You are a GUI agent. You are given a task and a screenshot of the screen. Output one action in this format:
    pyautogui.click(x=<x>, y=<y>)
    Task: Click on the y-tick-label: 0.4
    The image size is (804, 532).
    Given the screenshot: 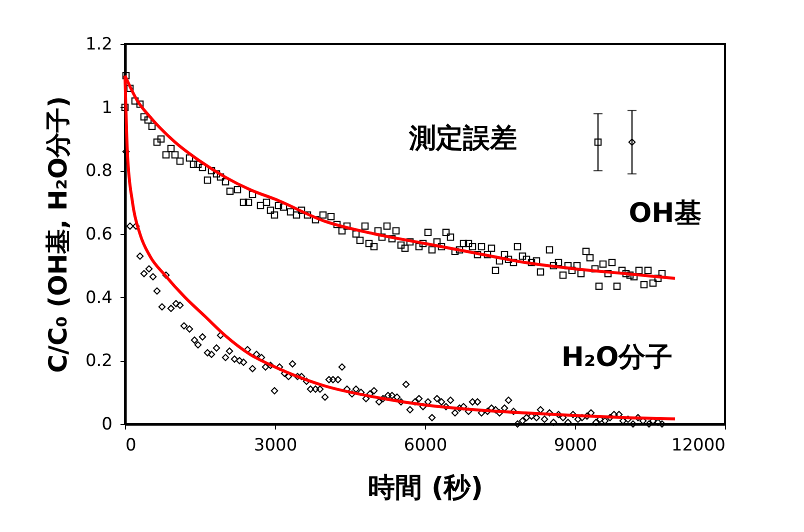 What is the action you would take?
    pyautogui.click(x=98, y=298)
    